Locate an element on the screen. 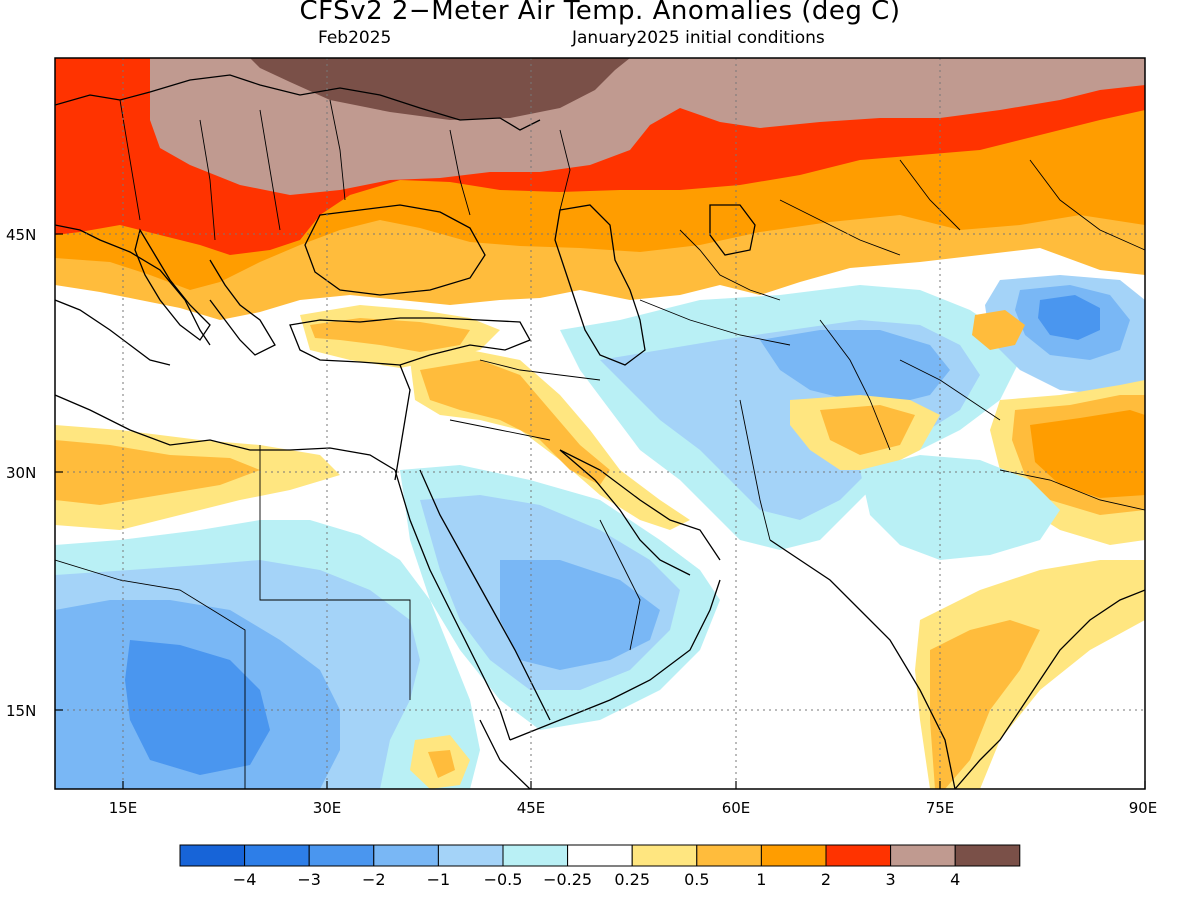  lat-label: 15N is located at coordinates (21, 711).